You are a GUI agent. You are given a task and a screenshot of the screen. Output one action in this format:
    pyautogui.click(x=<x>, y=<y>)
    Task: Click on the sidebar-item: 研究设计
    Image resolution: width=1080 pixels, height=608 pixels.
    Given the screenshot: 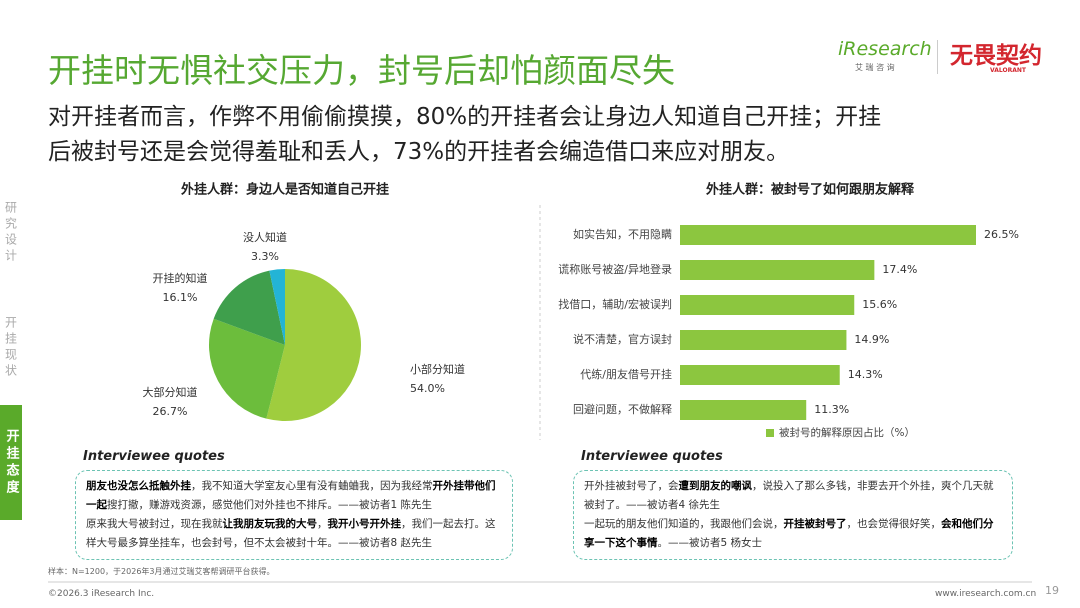 What is the action you would take?
    pyautogui.click(x=10, y=232)
    